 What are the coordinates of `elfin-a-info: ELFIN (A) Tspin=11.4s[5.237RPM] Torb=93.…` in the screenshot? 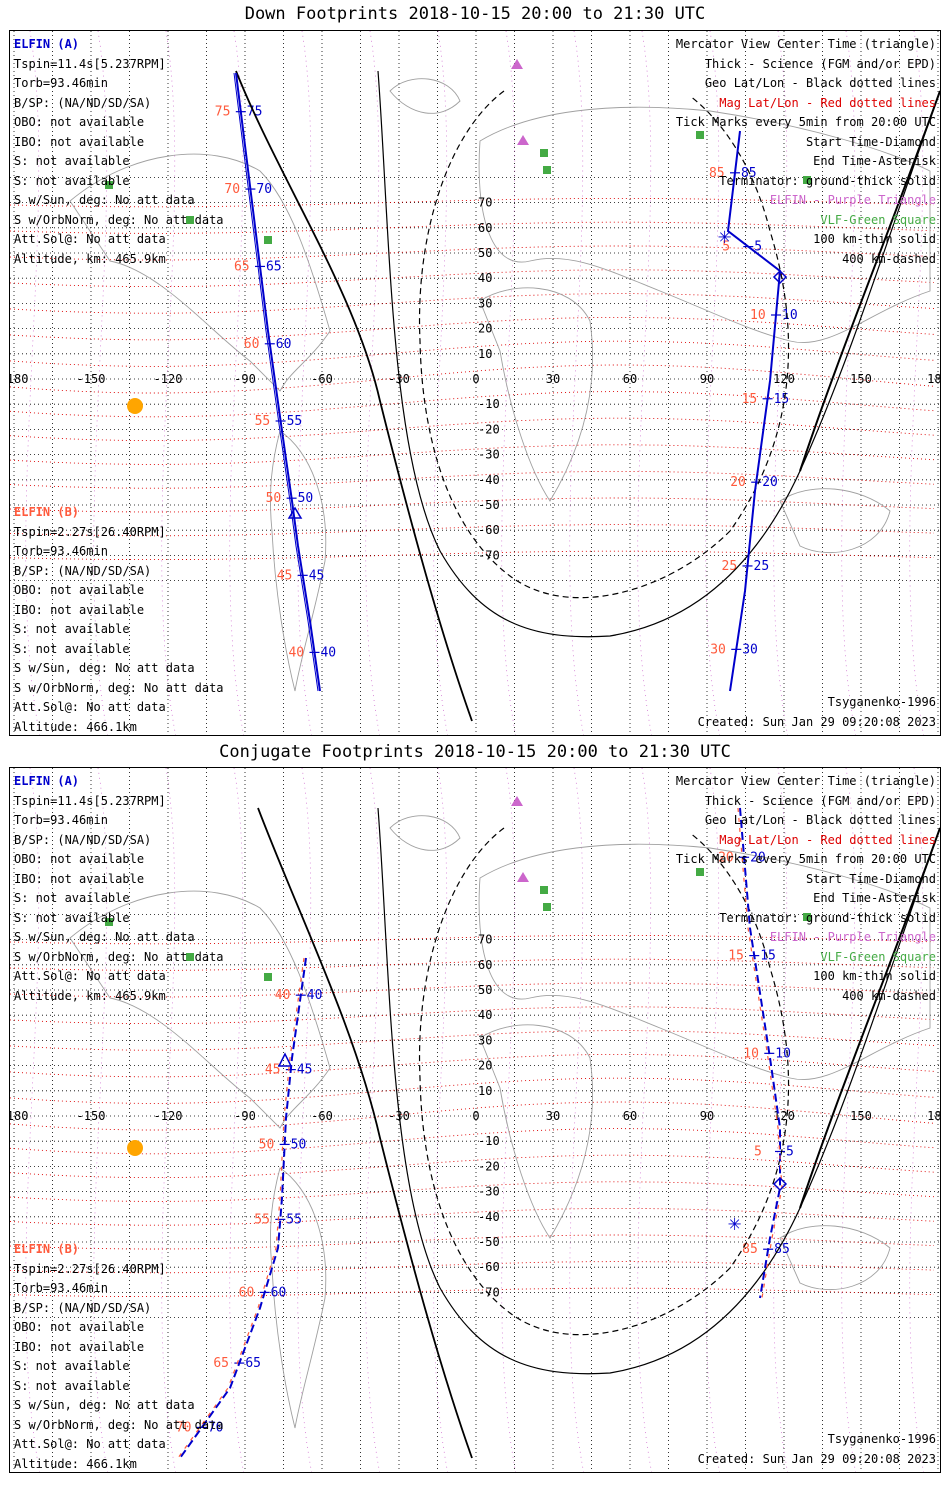 It's located at (119, 889).